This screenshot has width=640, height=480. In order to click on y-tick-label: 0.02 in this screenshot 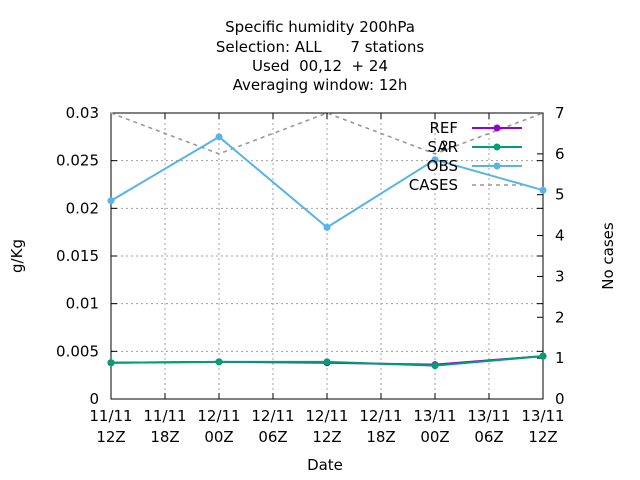, I will do `click(82, 208)`.